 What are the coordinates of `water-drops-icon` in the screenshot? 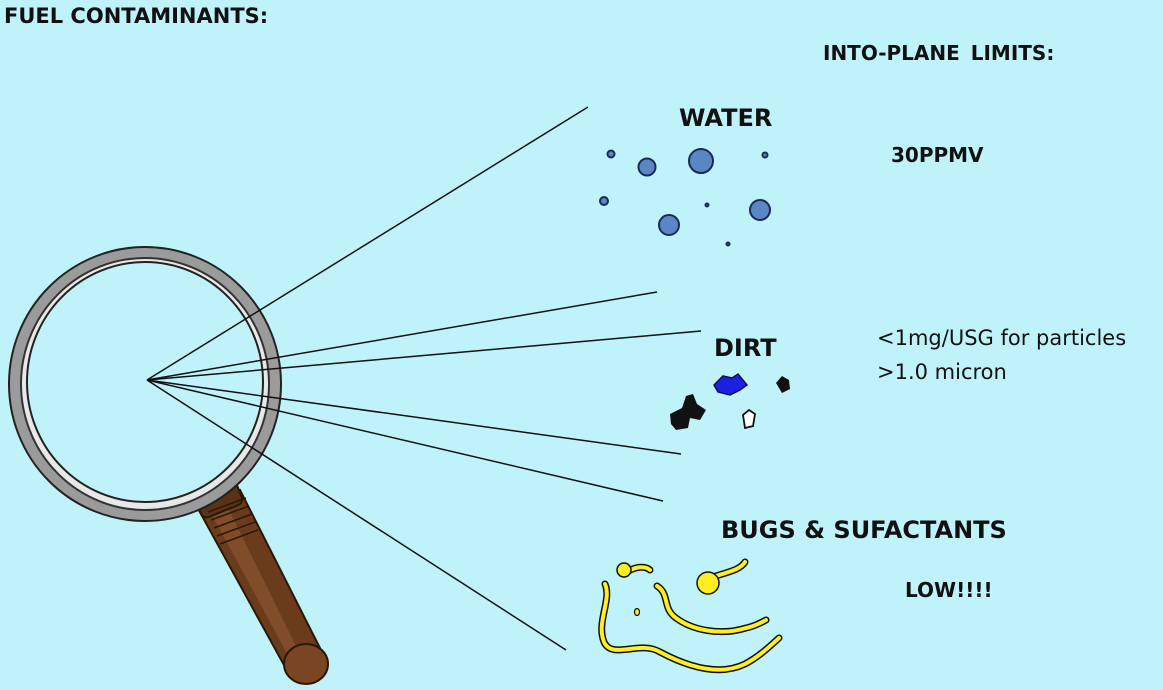 It's located at (685, 197).